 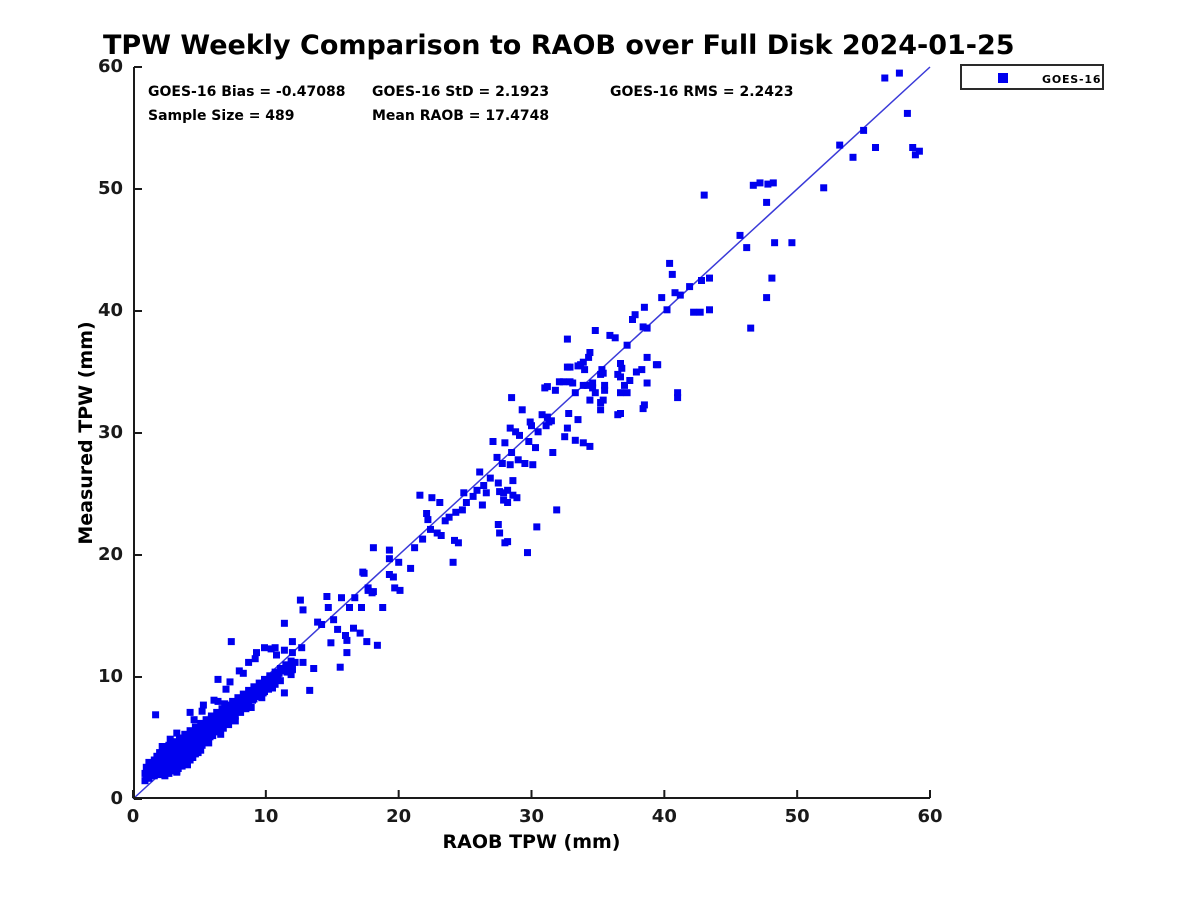 What do you see at coordinates (797, 816) in the screenshot?
I see `x-tick-label: 50` at bounding box center [797, 816].